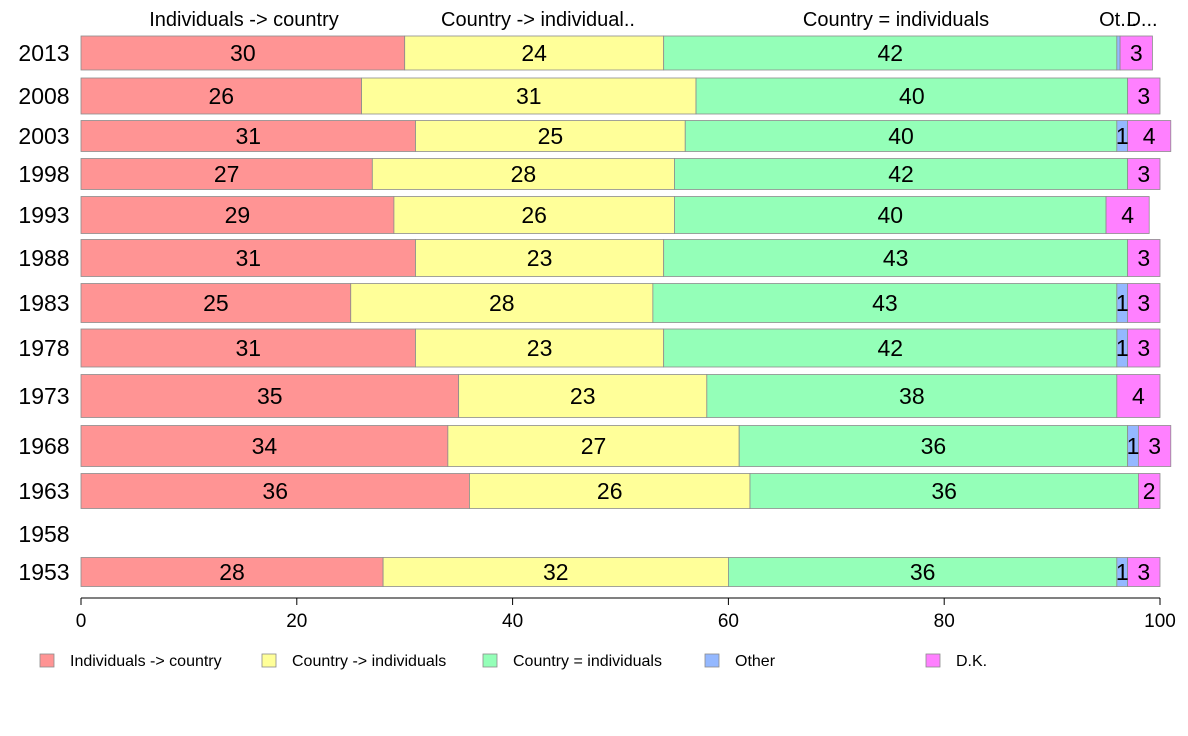 This screenshot has width=1188, height=736. Describe the element at coordinates (43, 53) in the screenshot. I see `y-tick-label: 2013` at that location.